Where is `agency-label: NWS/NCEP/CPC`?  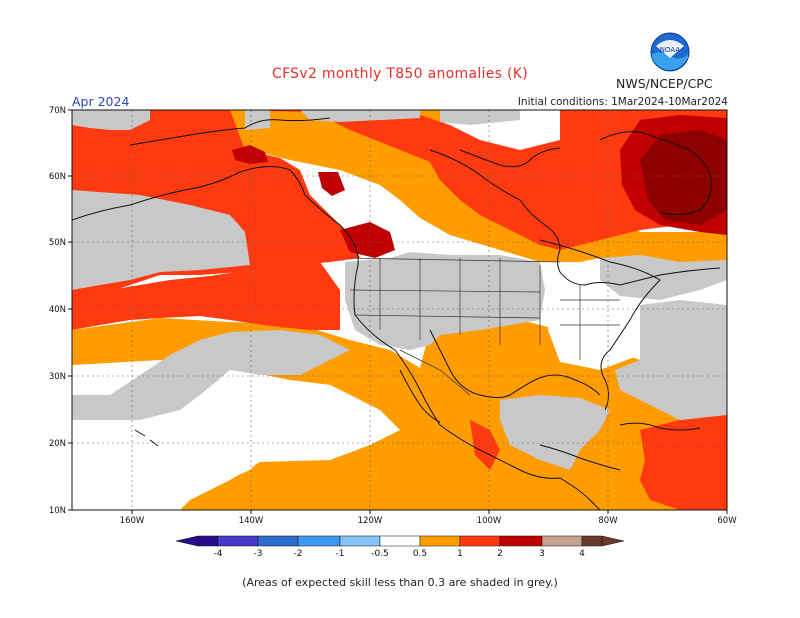
agency-label: NWS/NCEP/CPC is located at coordinates (664, 83).